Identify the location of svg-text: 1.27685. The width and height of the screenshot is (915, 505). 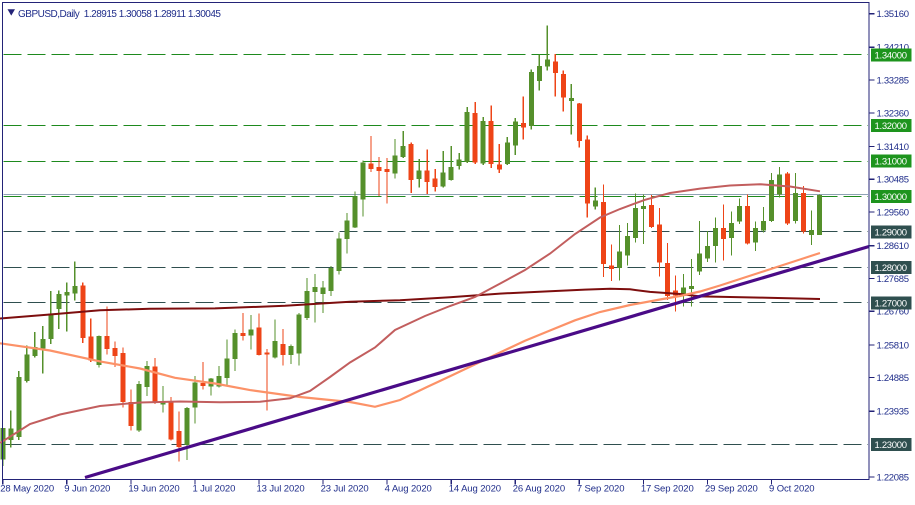
(893, 279).